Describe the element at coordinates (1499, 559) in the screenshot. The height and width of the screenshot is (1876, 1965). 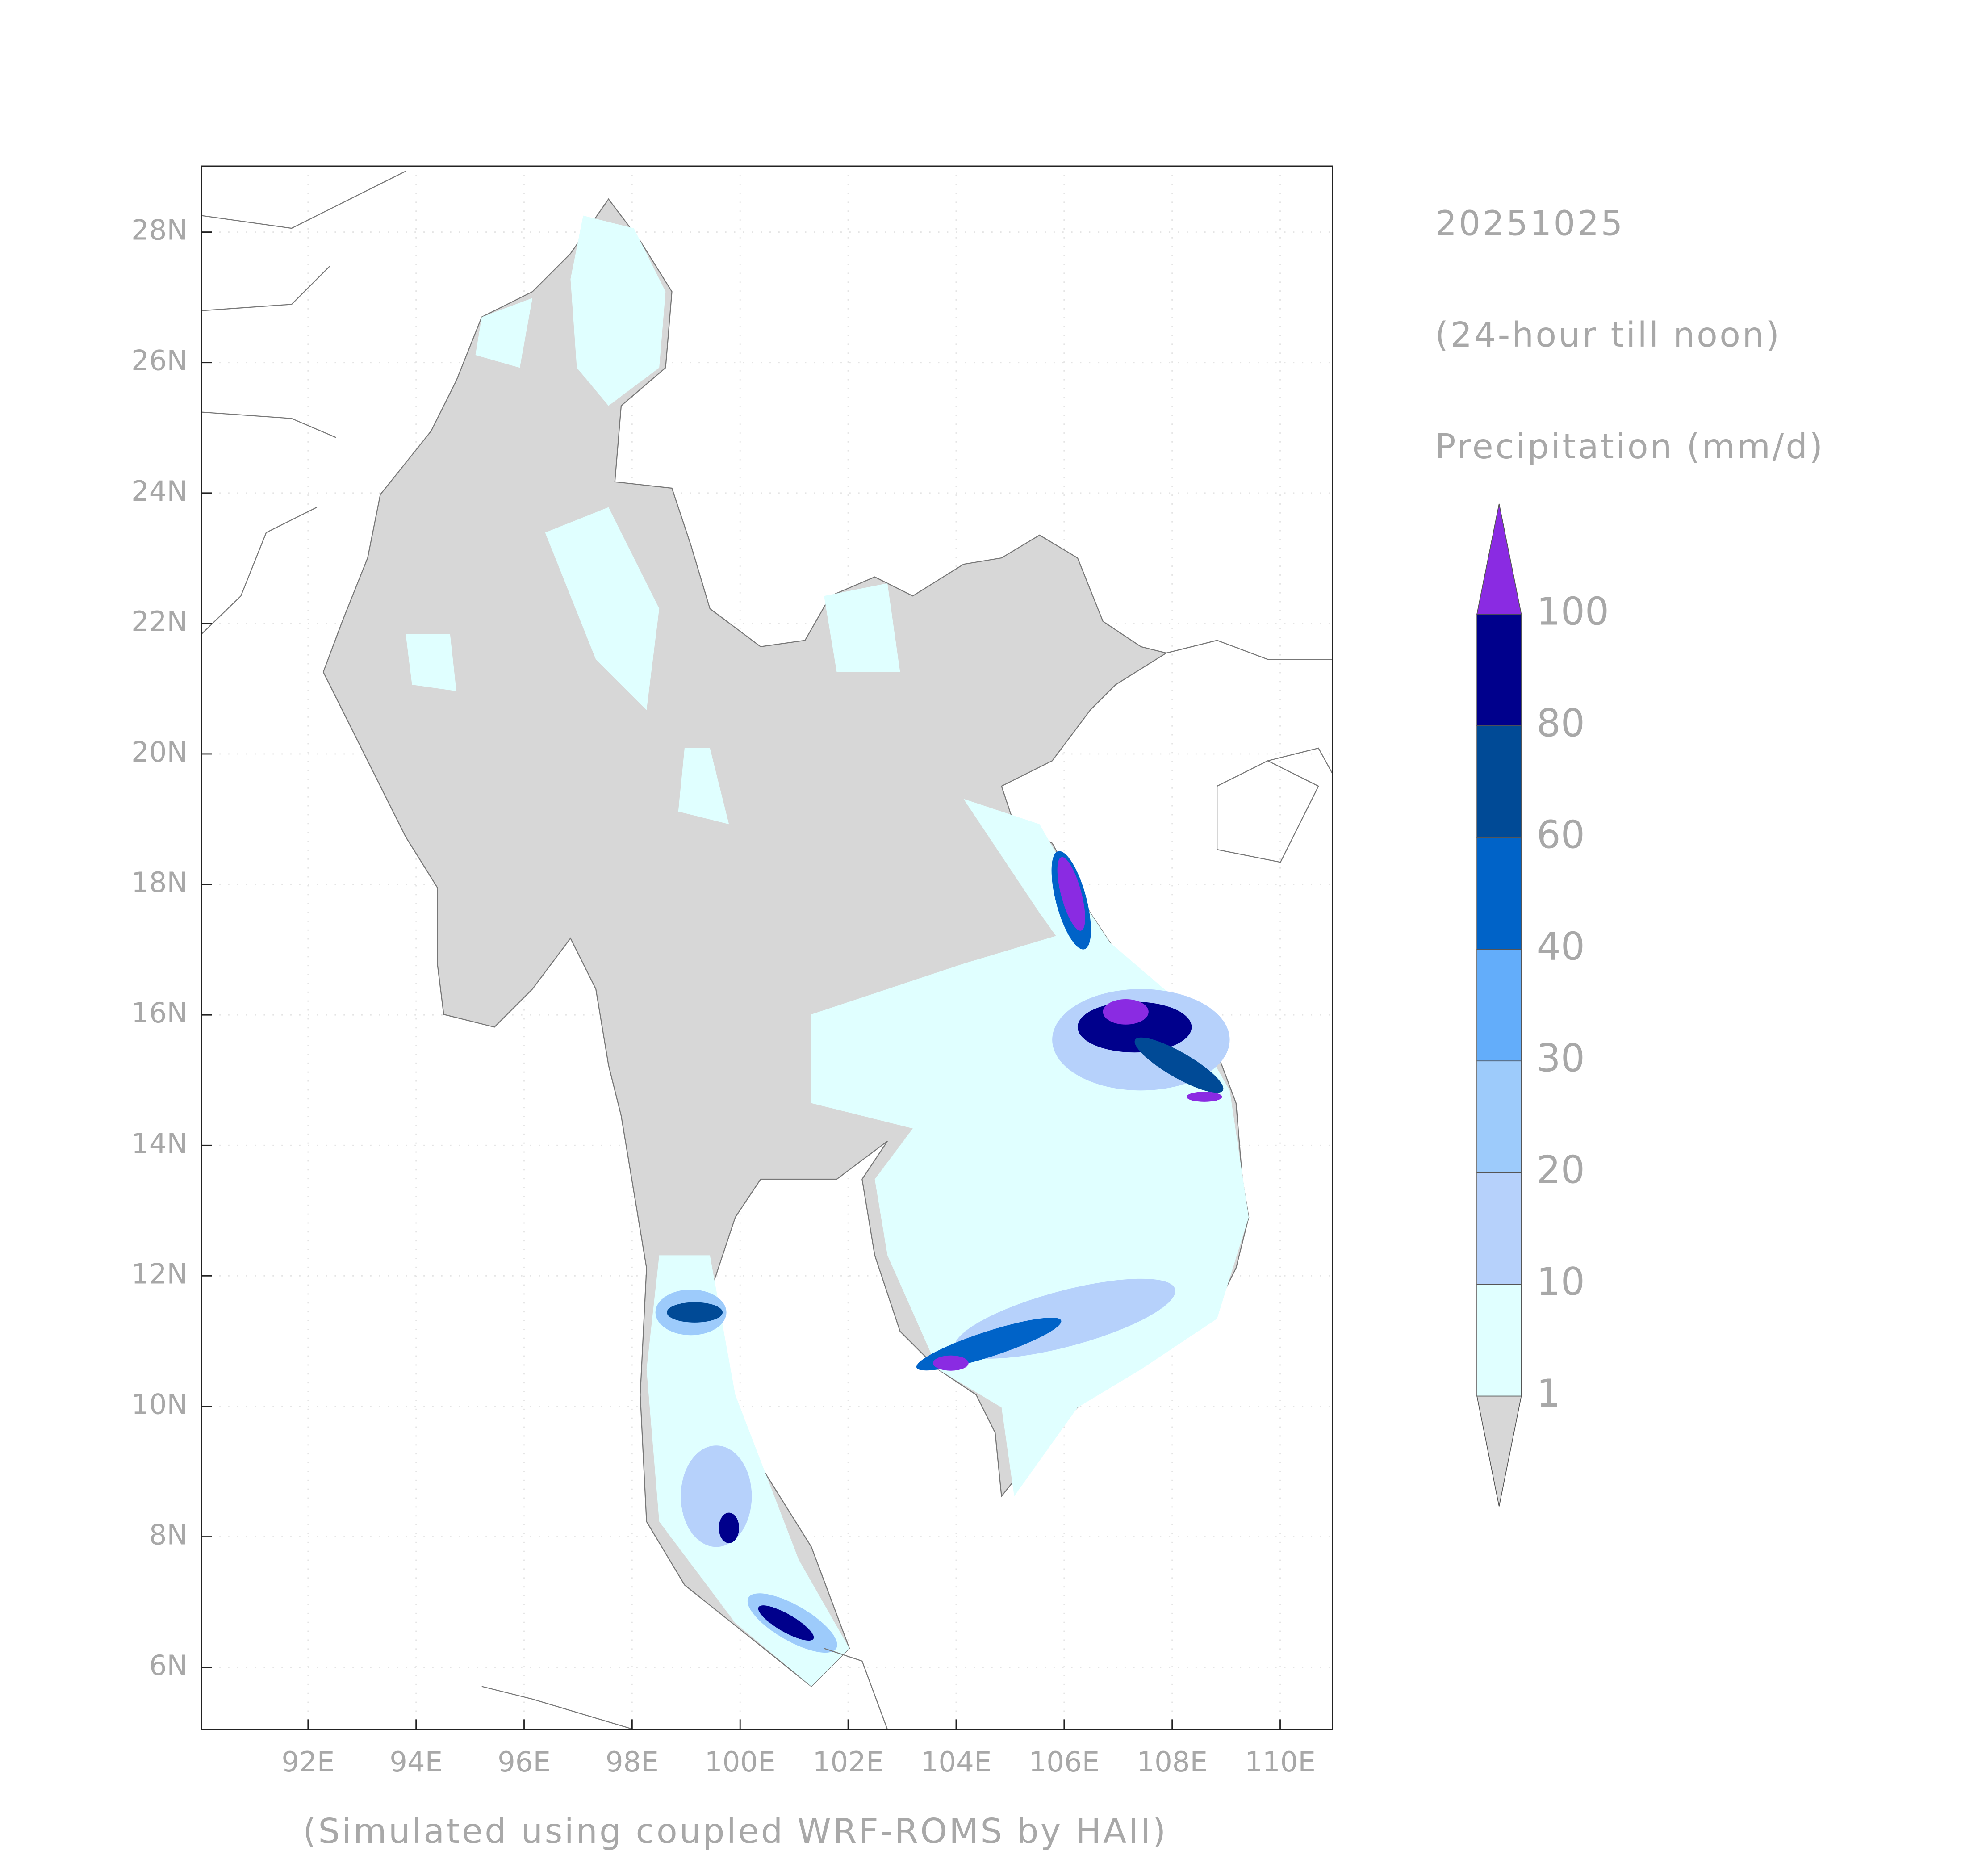
I see `colorbar-over` at that location.